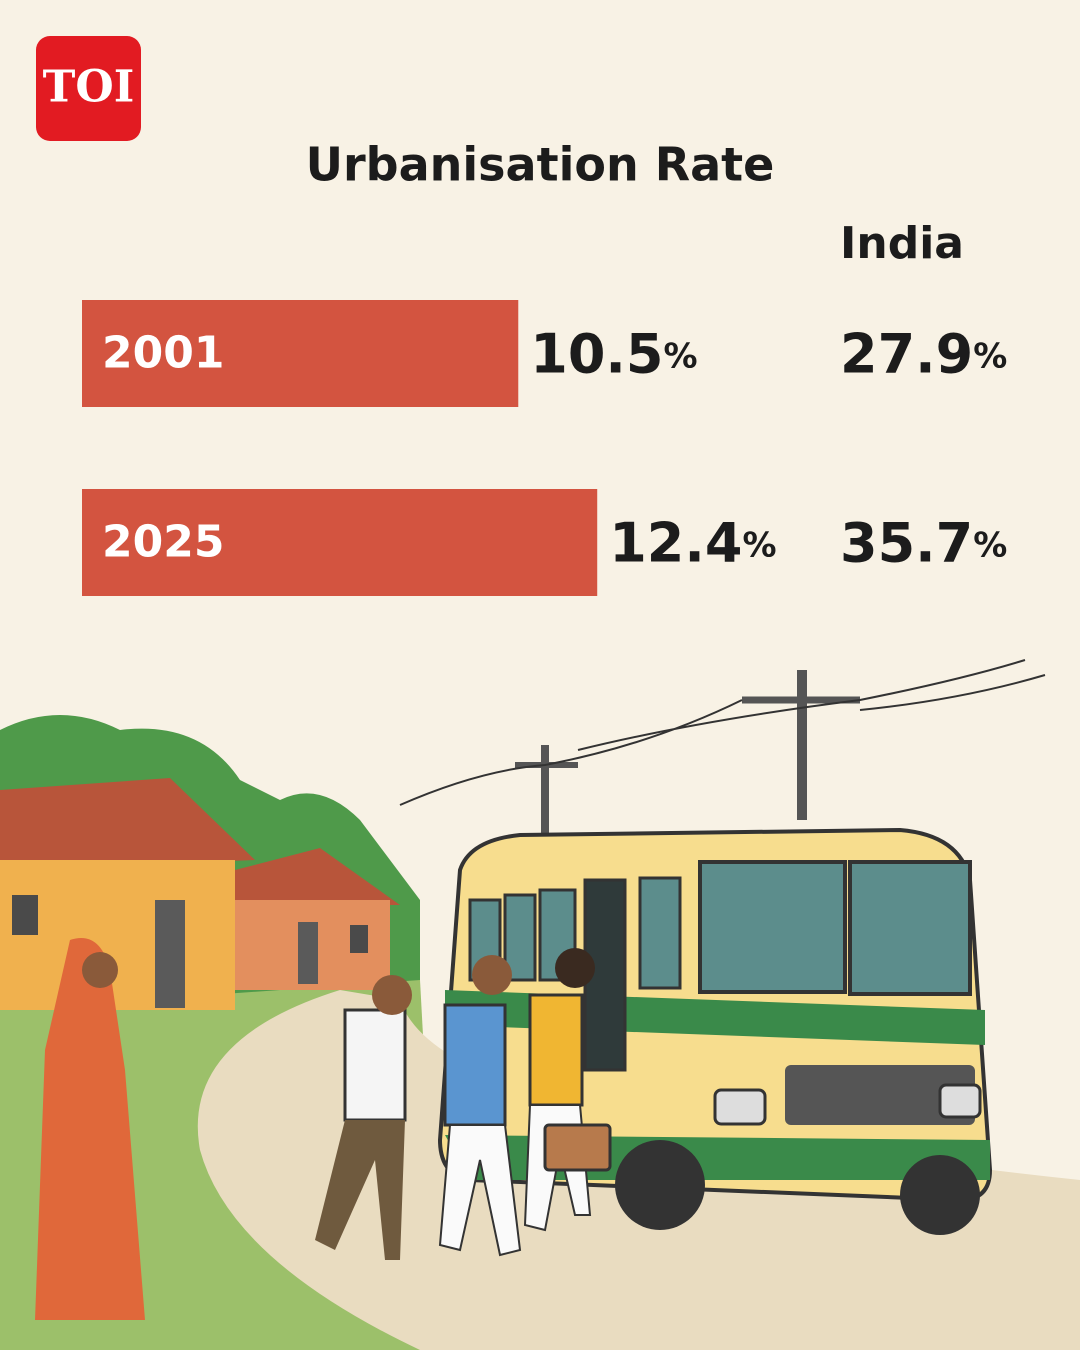 This screenshot has width=1080, height=1350. I want to click on logo-badge, so click(88, 88).